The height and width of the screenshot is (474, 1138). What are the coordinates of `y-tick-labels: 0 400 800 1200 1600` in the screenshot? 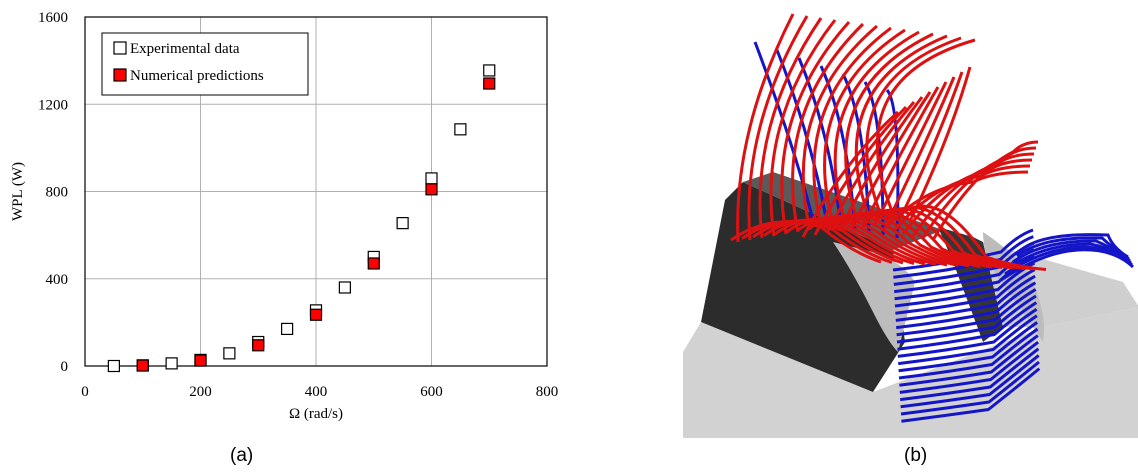 It's located at (53, 192).